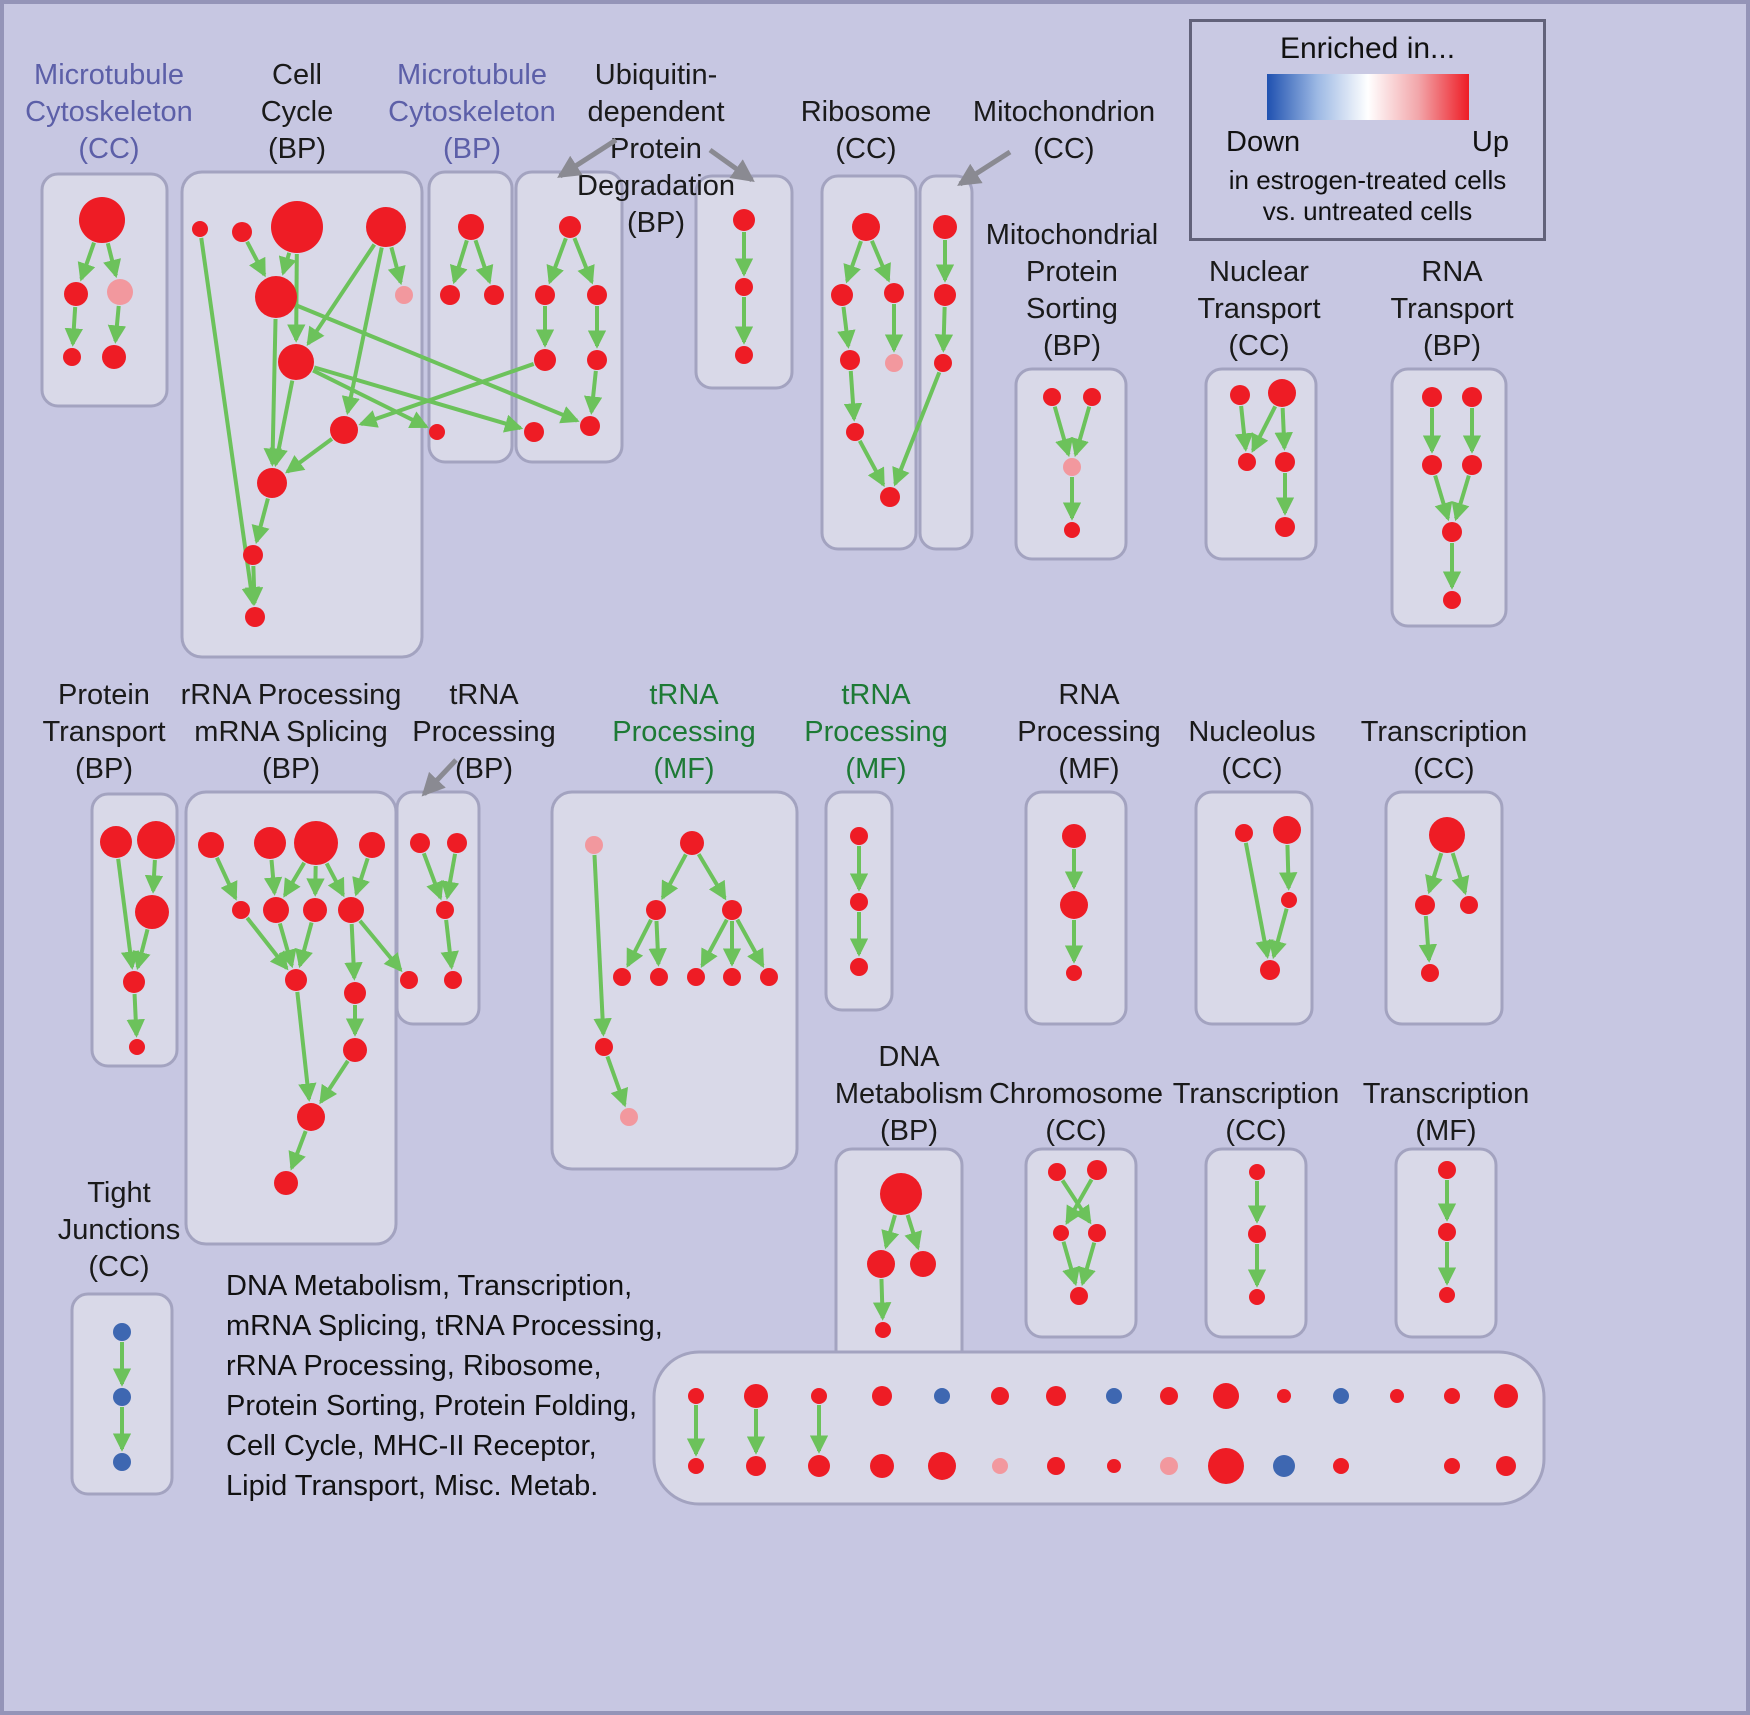  Describe the element at coordinates (1081, 1243) in the screenshot. I see `cluster-box-chromosome` at that location.